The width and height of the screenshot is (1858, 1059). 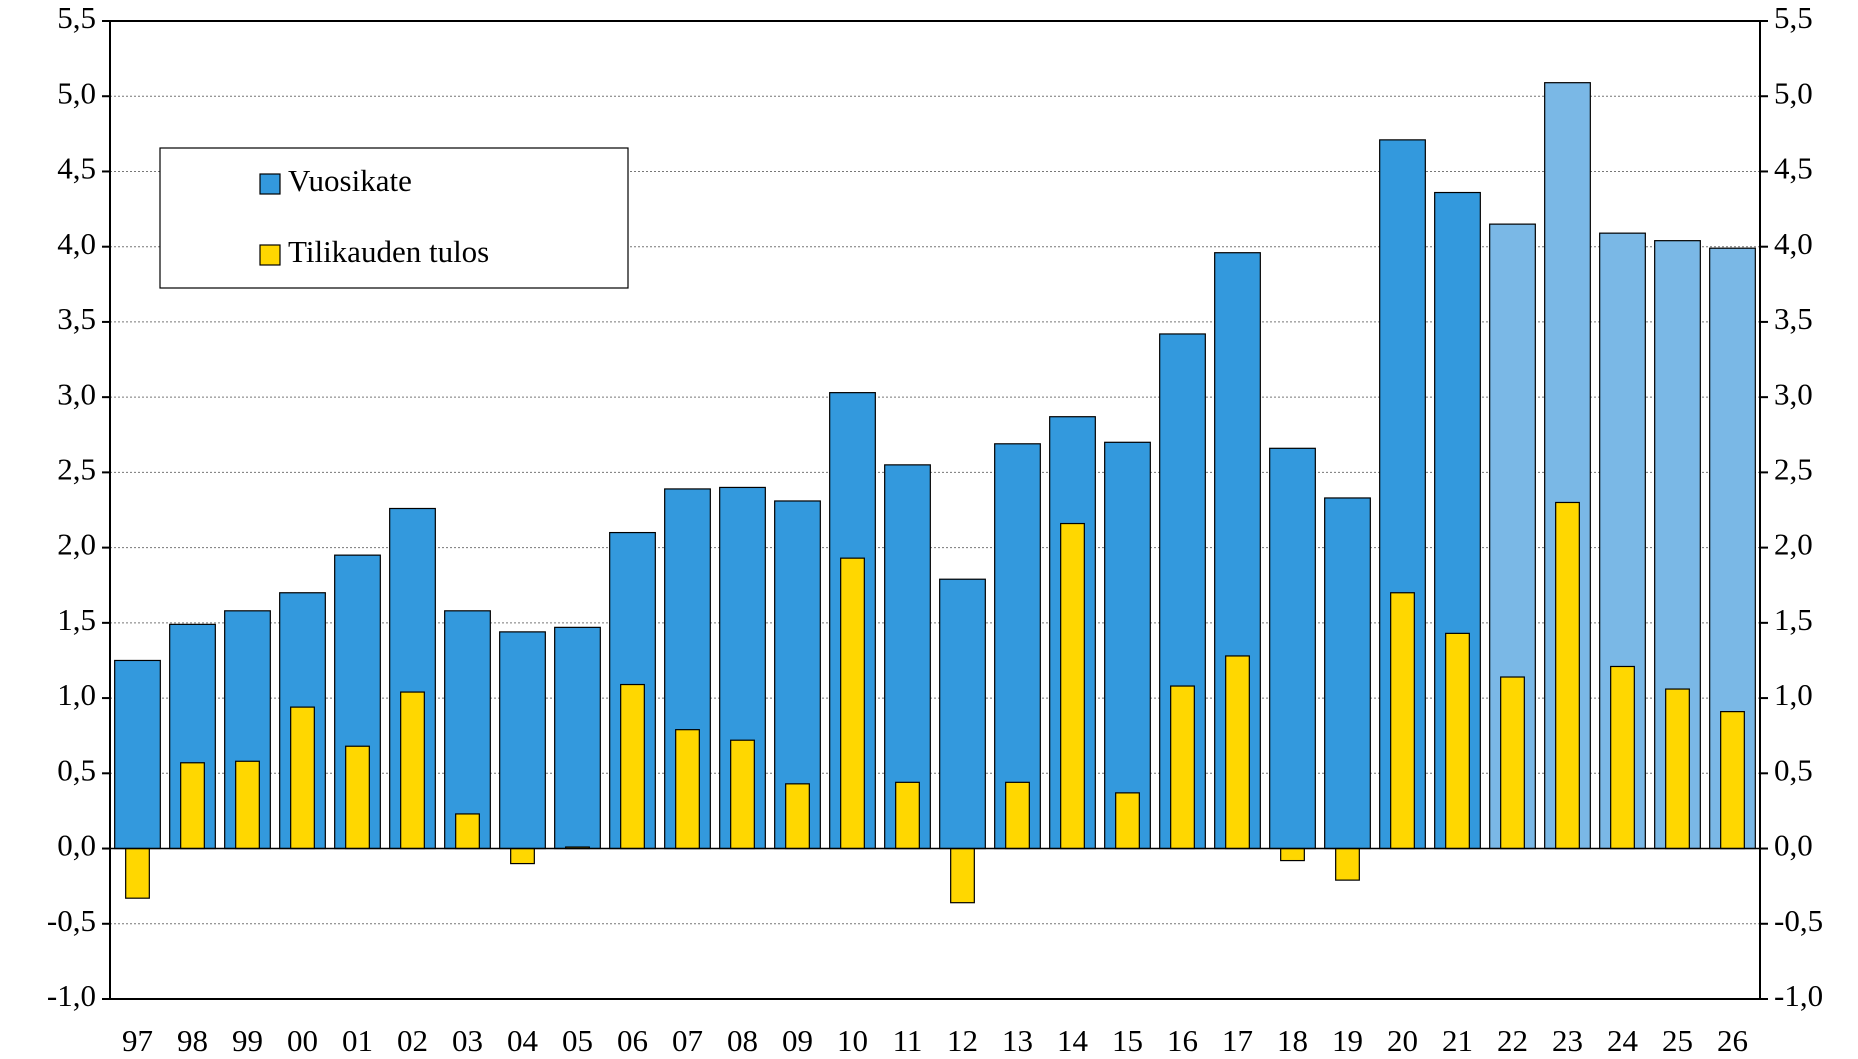 What do you see at coordinates (388, 251) in the screenshot?
I see `legend-label: Tilikauden tulos` at bounding box center [388, 251].